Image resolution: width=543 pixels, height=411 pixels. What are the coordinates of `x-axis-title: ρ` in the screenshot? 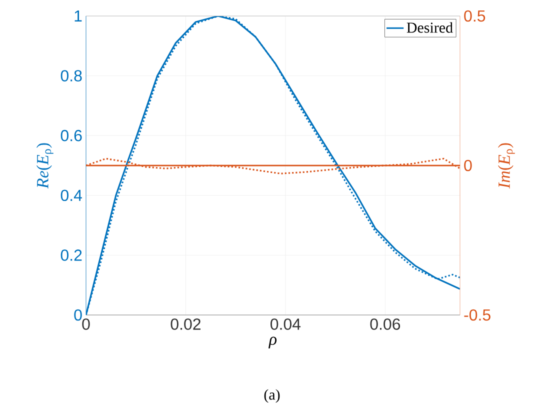 It's located at (272, 342).